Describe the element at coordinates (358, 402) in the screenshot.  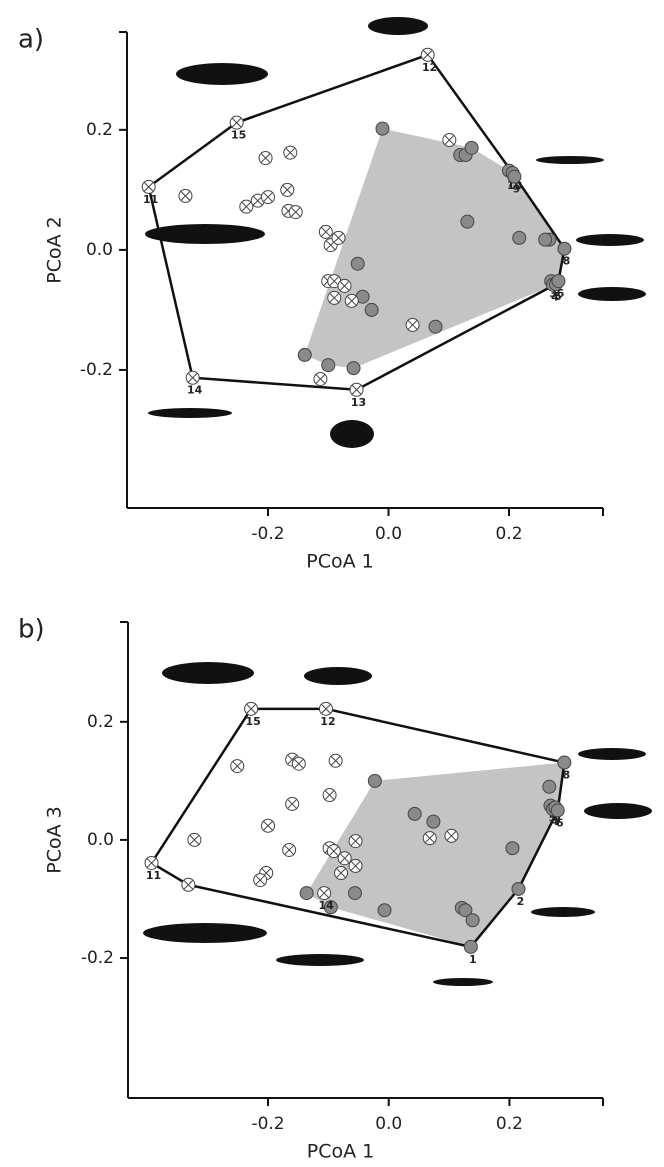
I see `point-label: 13` at that location.